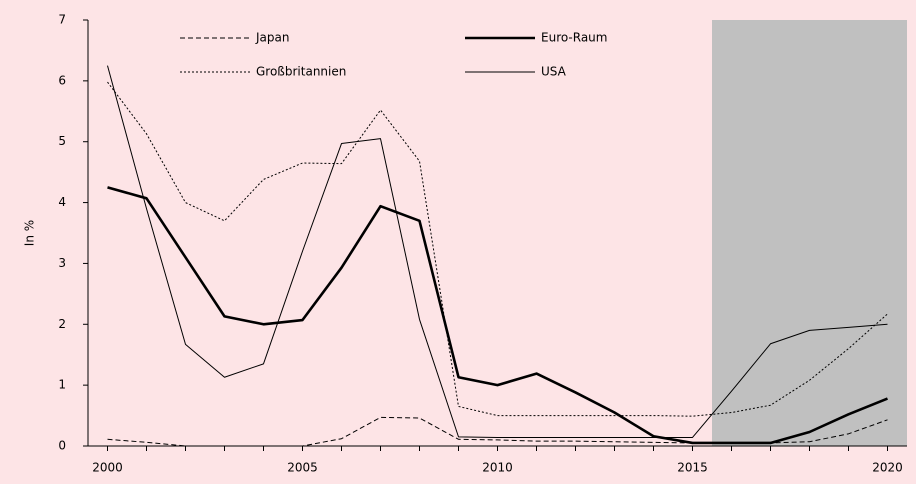 The image size is (916, 484). What do you see at coordinates (554, 72) in the screenshot?
I see `legend-label: USA` at bounding box center [554, 72].